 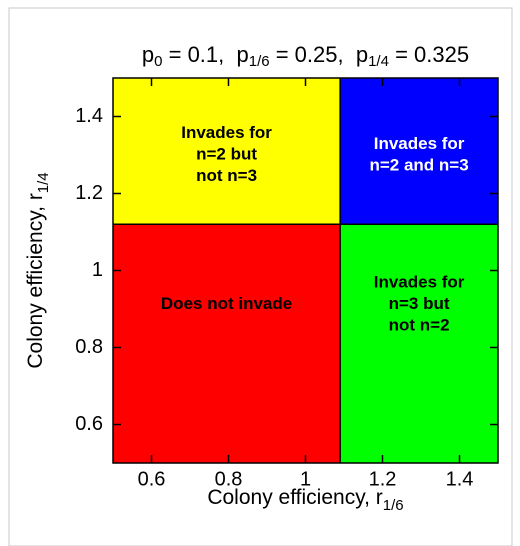 I want to click on x-axis-label-sub: 1/6, so click(x=393, y=505).